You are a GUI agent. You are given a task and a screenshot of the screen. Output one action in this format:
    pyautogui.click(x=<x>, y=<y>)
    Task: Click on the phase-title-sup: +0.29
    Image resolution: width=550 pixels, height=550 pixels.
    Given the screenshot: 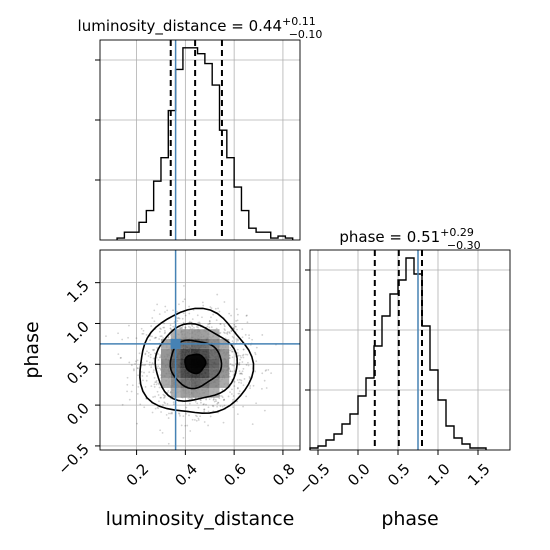 What is the action you would take?
    pyautogui.click(x=457, y=232)
    